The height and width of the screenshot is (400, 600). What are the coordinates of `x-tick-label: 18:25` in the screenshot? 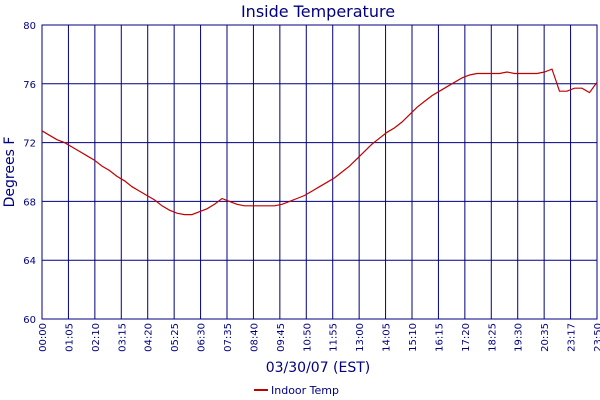 It's located at (492, 337).